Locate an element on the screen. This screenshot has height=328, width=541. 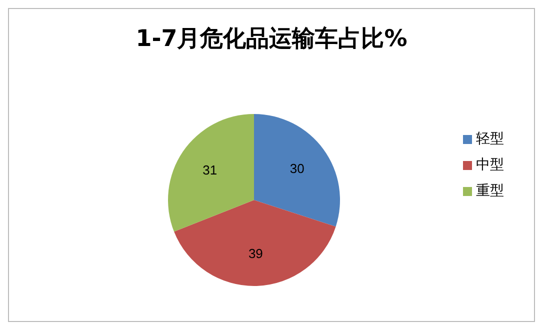
chart-title: 1-7月危化品运输车占比% is located at coordinates (271, 39).